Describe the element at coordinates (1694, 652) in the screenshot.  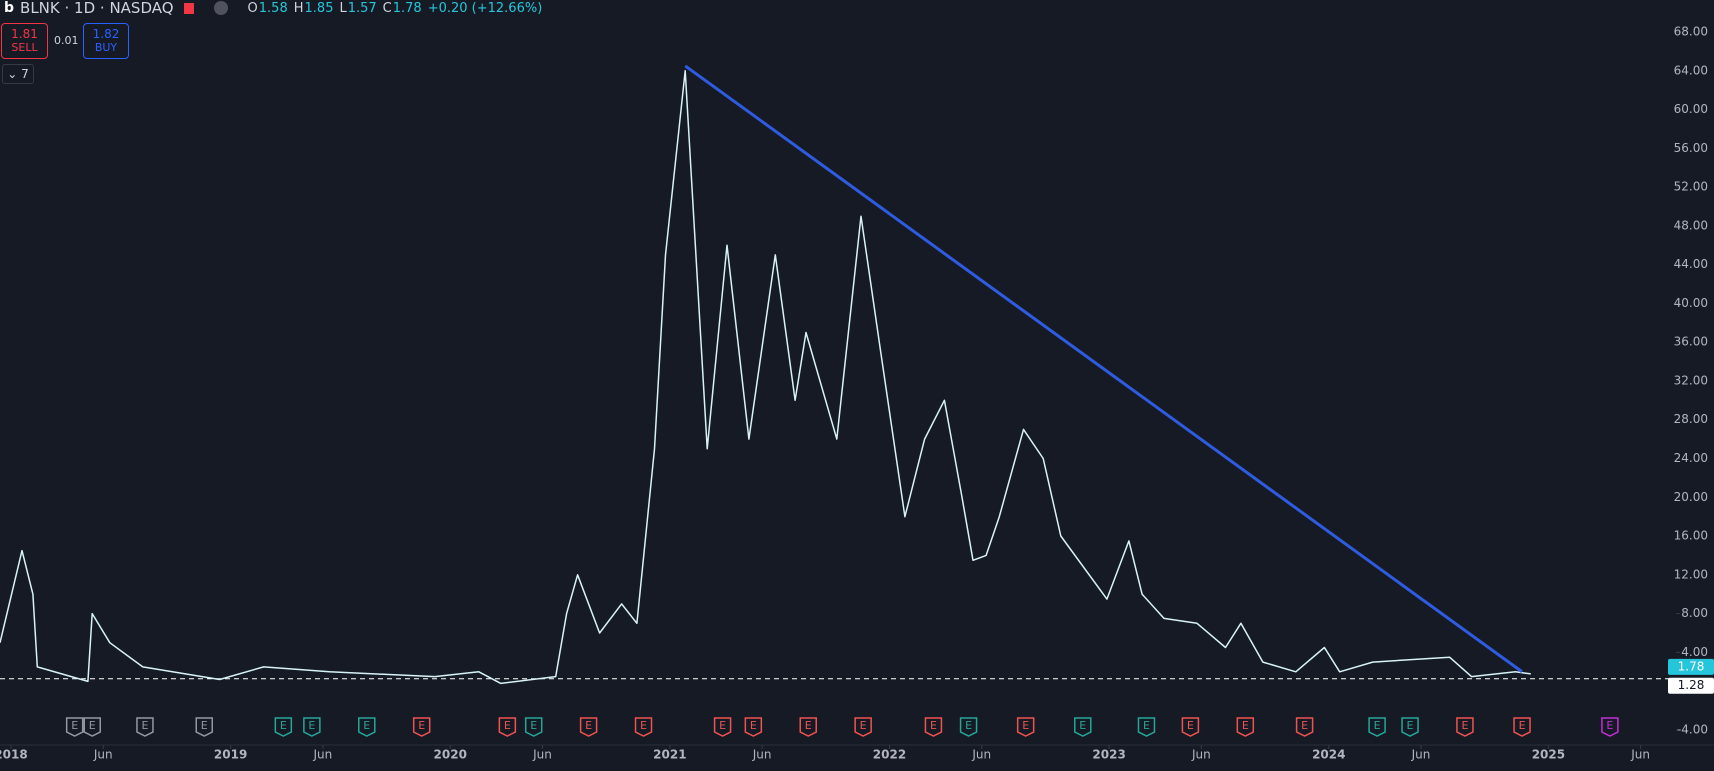
I see `y-tick-label: 4.00` at that location.